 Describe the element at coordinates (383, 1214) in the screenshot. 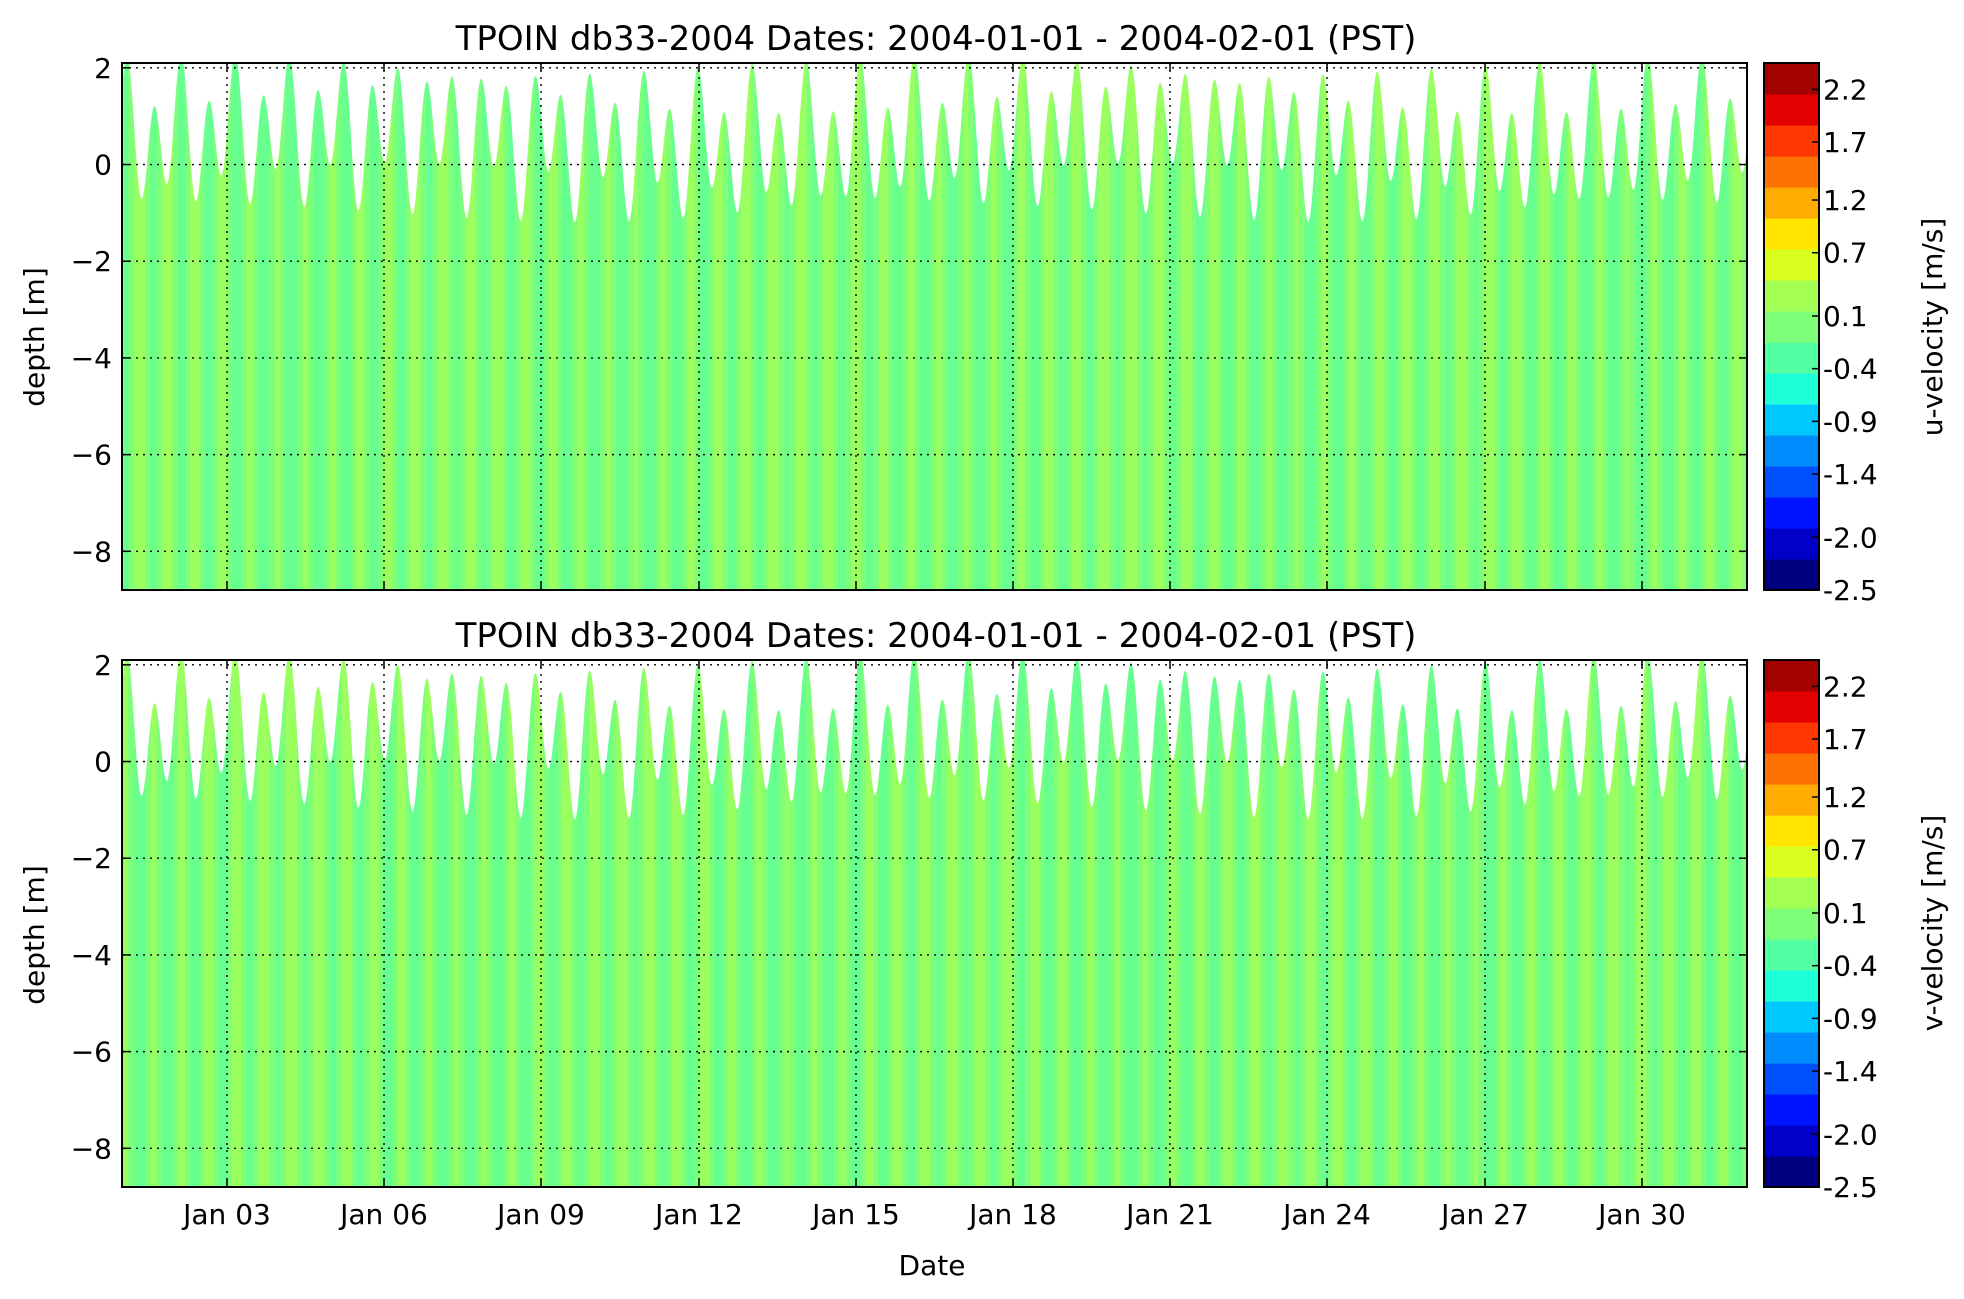

I see `x-tick-label: Jan 06` at that location.